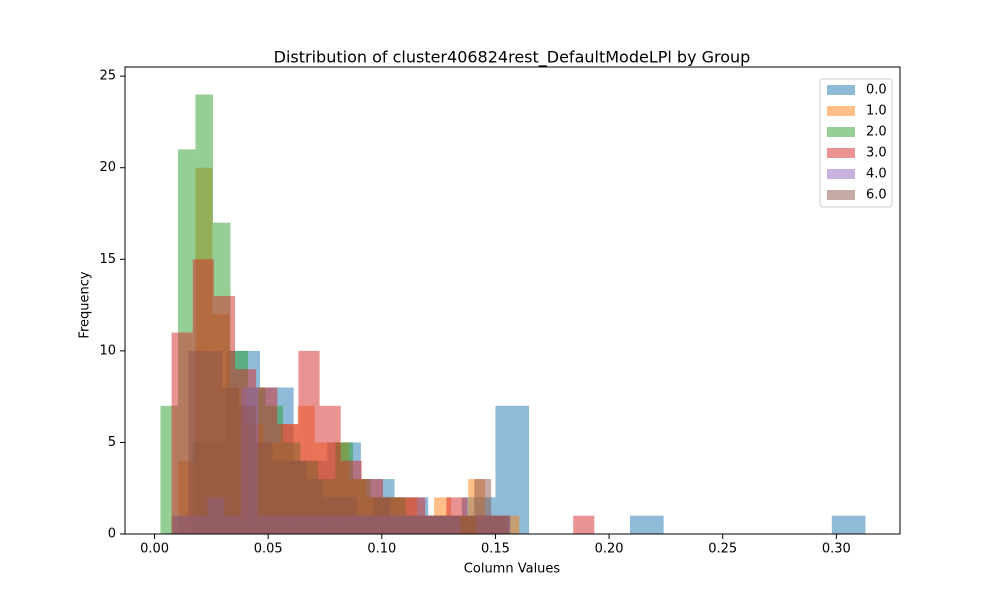  I want to click on x-tick-label: 0.20, so click(609, 549).